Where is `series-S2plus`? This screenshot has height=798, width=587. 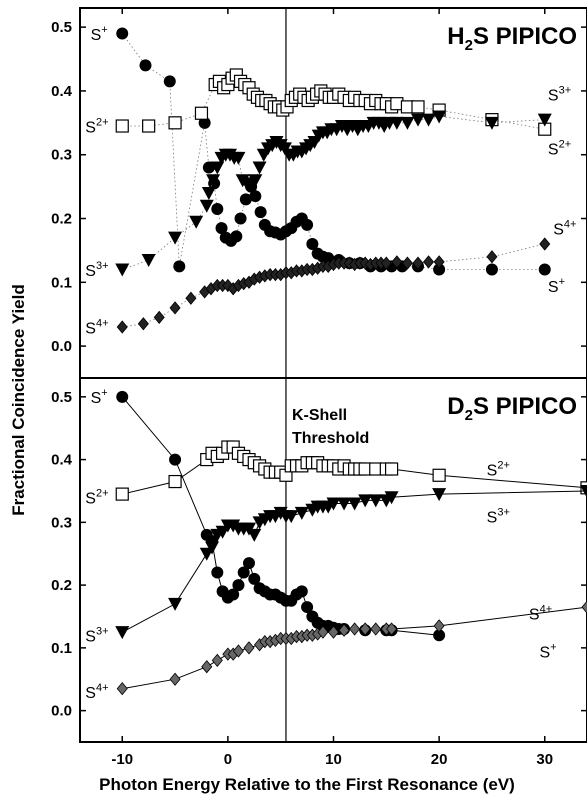 series-S2plus is located at coordinates (333, 102).